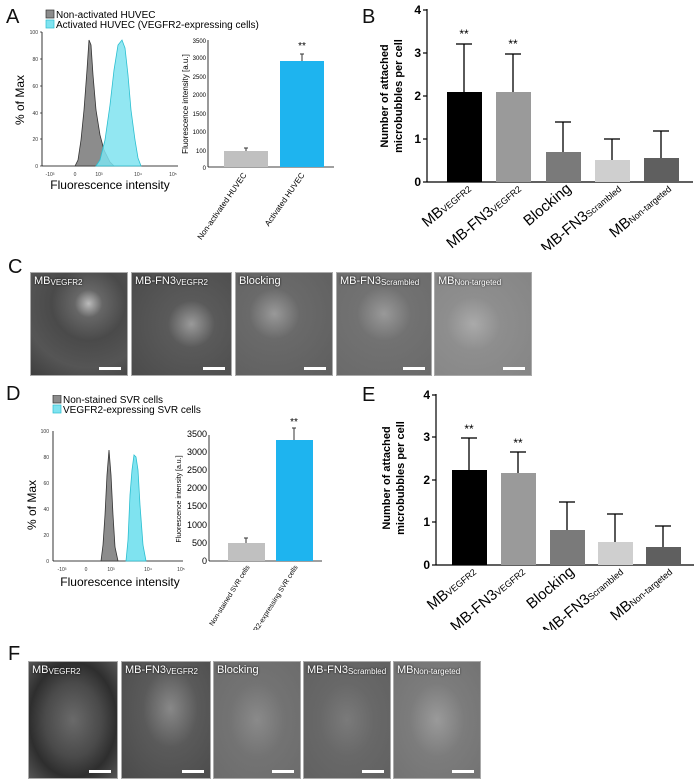 This screenshot has width=698, height=781. I want to click on legend-label-non-stained: Non-stained SVR cells, so click(113, 400).